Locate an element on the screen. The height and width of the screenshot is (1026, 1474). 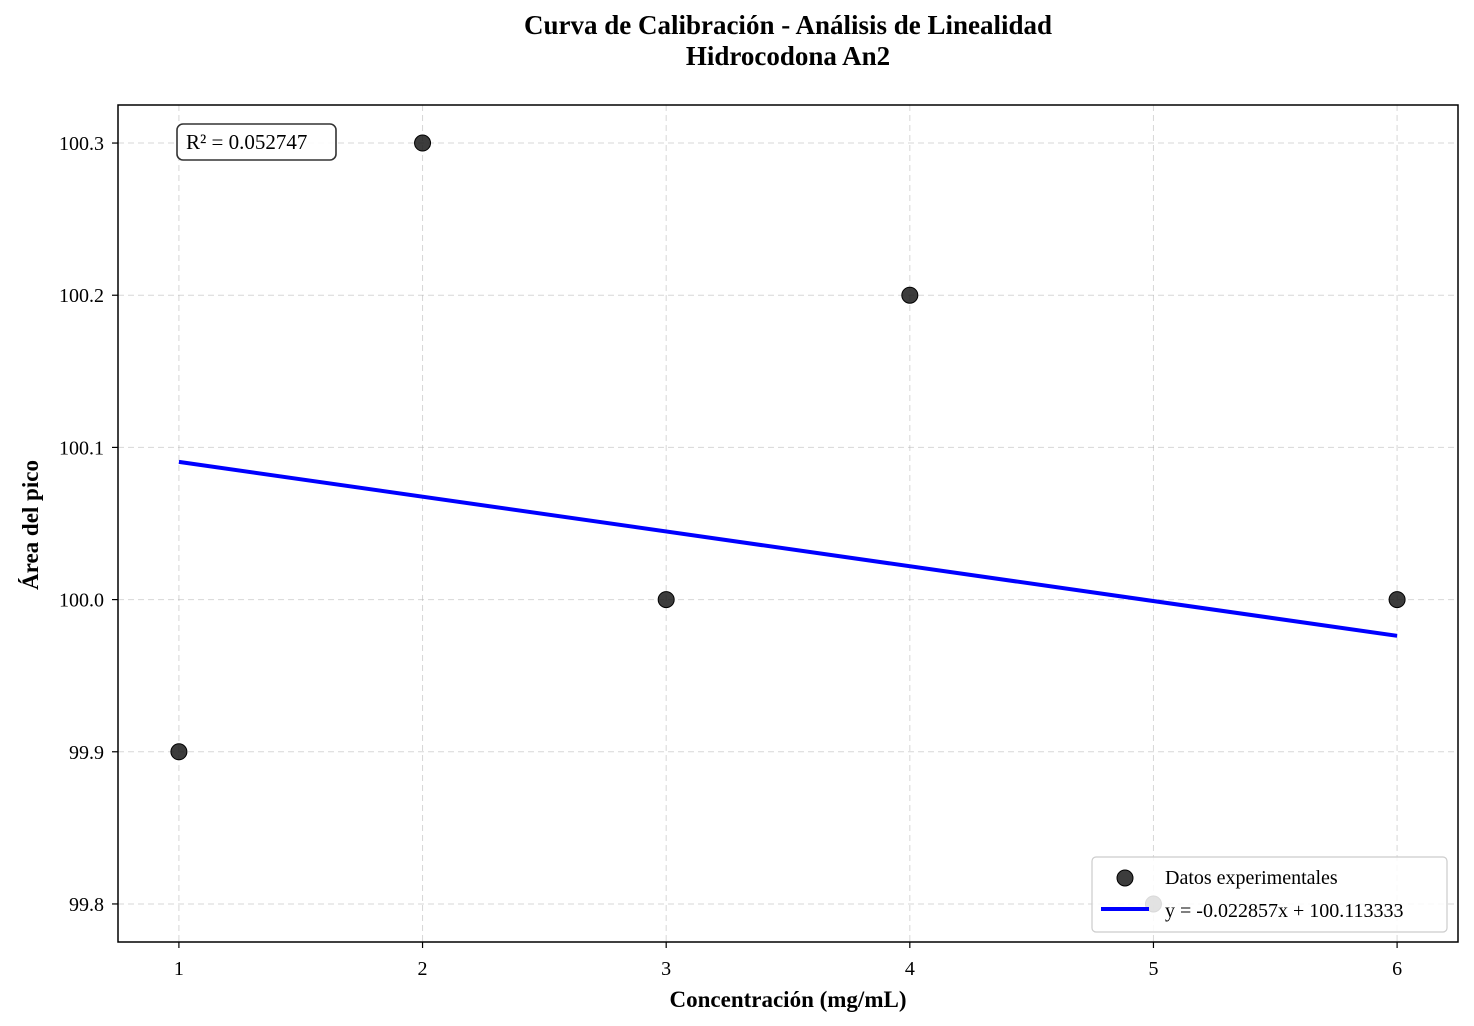
legend-box is located at coordinates (1269, 894).